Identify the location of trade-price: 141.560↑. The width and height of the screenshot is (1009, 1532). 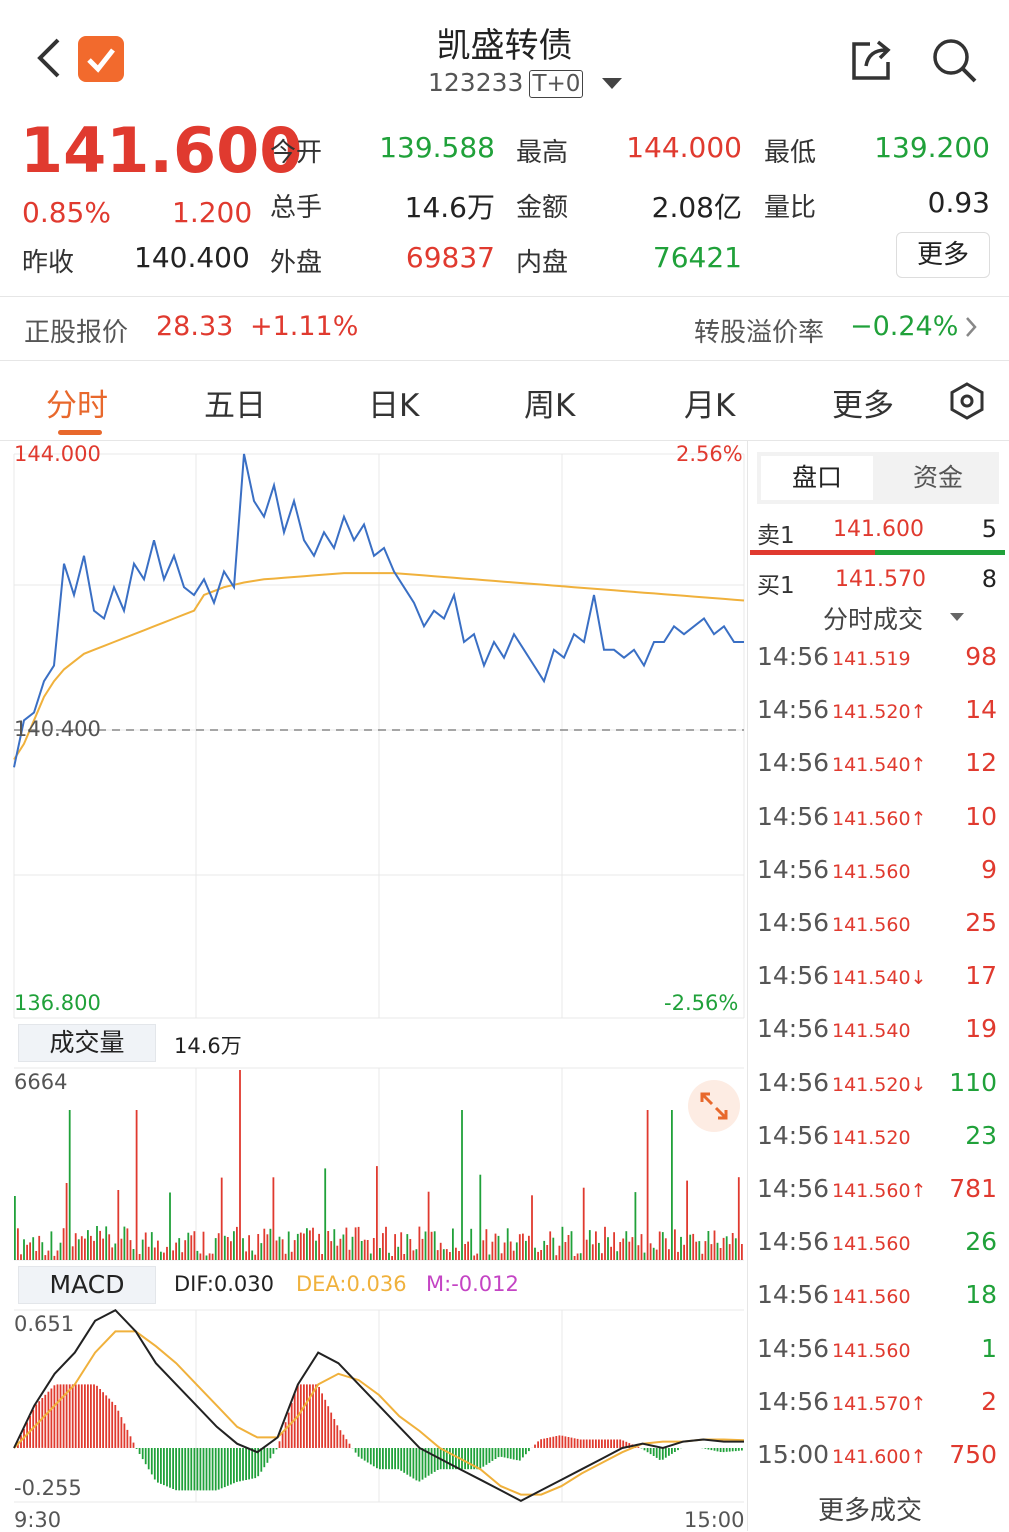
(879, 1191).